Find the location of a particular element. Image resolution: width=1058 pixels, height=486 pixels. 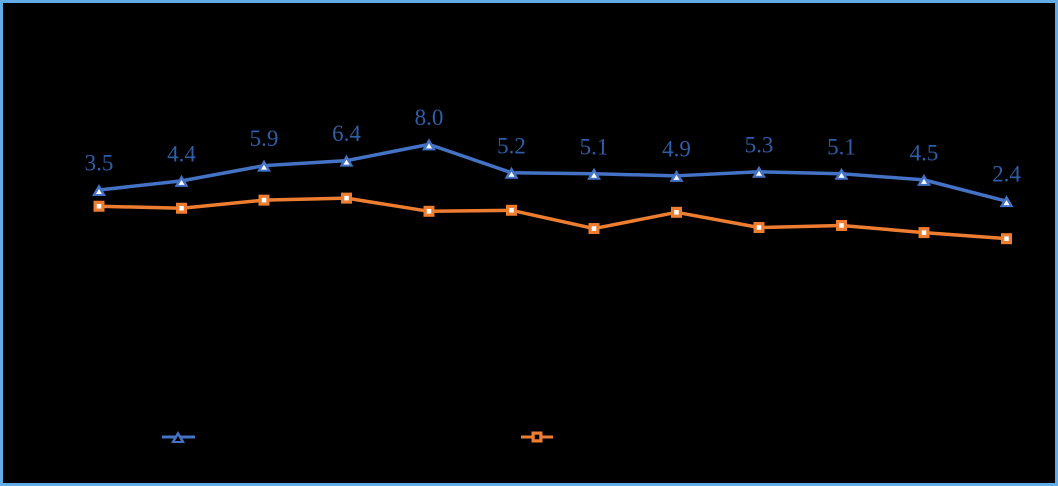

data-label: 5.9 is located at coordinates (264, 138).